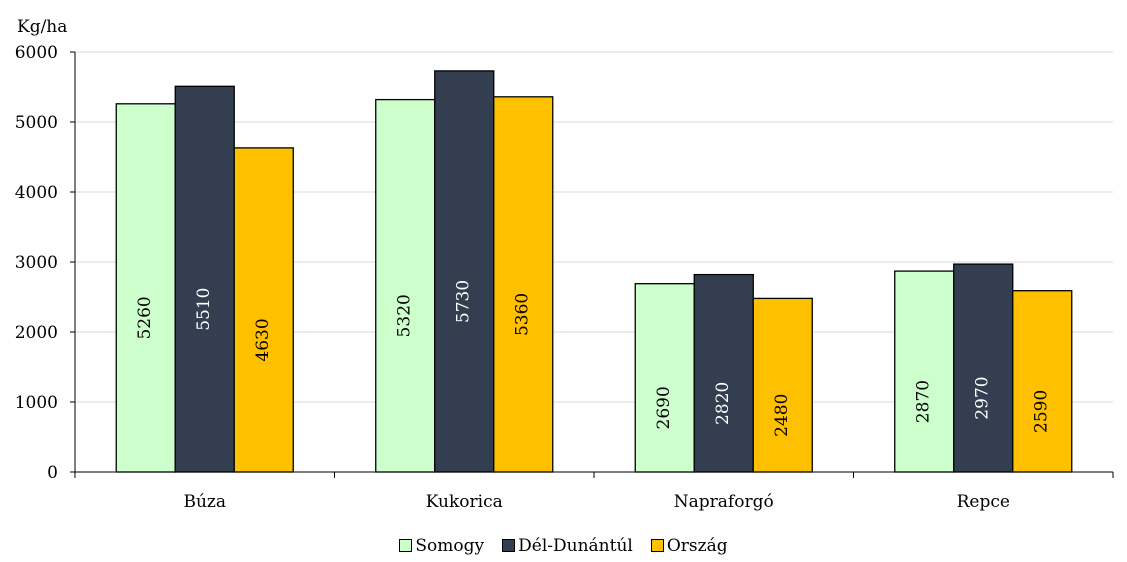 Image resolution: width=1127 pixels, height=562 pixels. What do you see at coordinates (36, 263) in the screenshot?
I see `y-tick-label: 3000` at bounding box center [36, 263].